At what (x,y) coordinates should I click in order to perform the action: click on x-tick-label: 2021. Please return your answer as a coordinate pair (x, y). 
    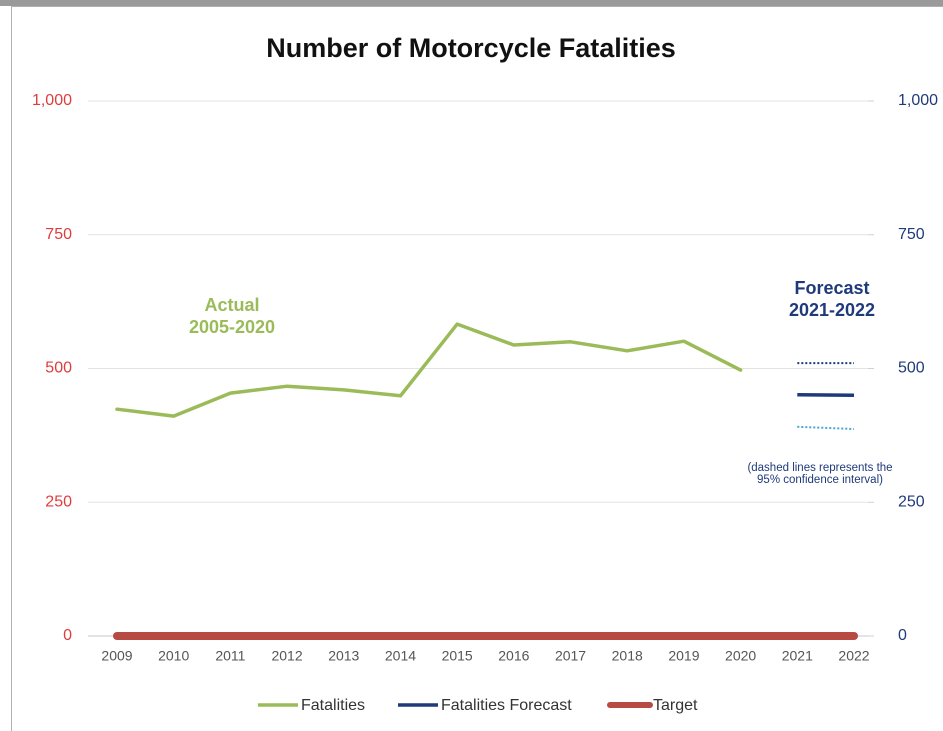
    Looking at the image, I should click on (797, 656).